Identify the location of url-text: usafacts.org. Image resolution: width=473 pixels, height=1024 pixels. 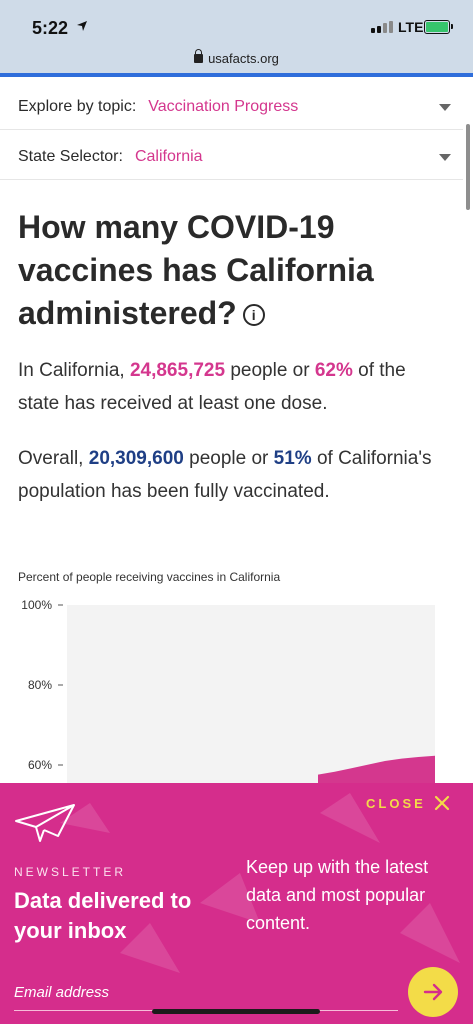
(243, 58).